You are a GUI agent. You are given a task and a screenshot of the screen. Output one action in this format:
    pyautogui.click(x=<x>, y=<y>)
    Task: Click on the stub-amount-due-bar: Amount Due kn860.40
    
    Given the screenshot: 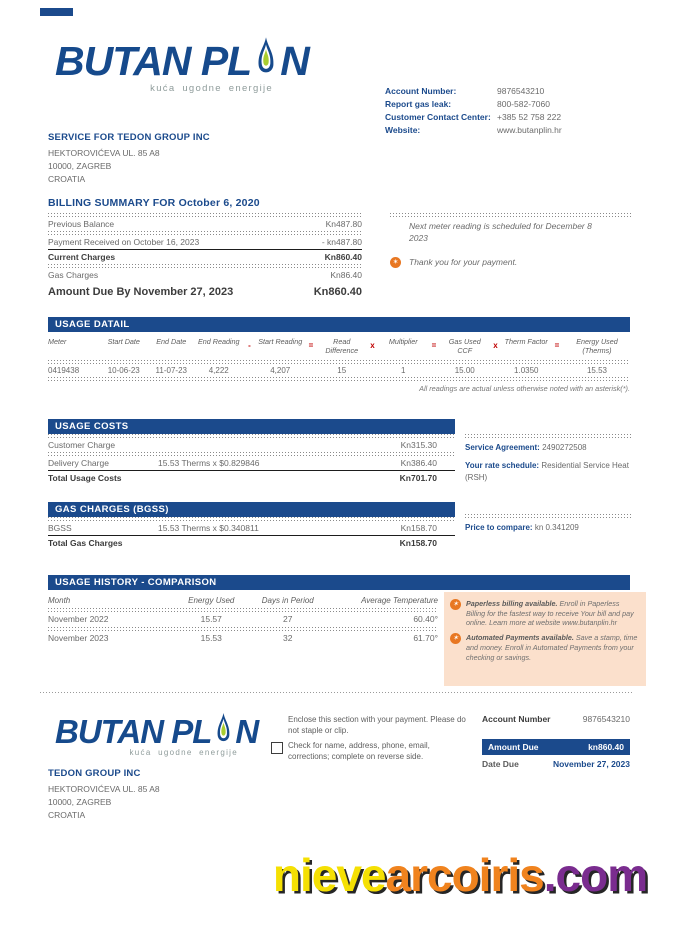 What is the action you would take?
    pyautogui.click(x=556, y=747)
    